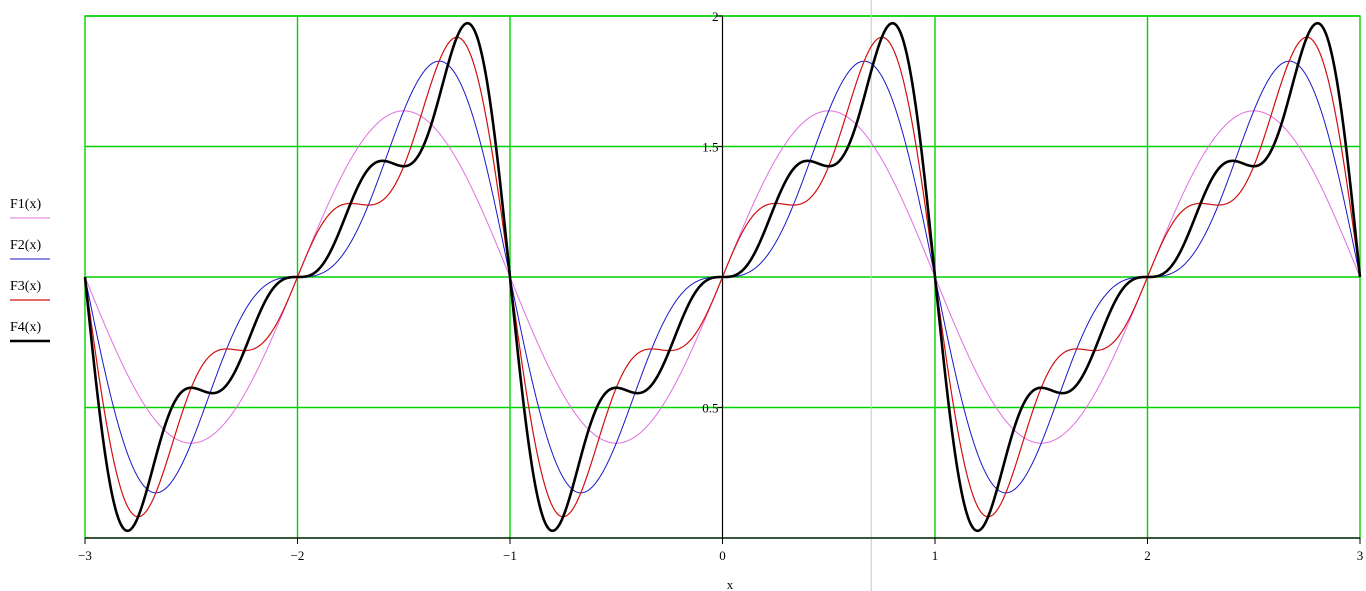 This screenshot has height=591, width=1366. I want to click on y-tick-label-2: 1.5, so click(710, 147).